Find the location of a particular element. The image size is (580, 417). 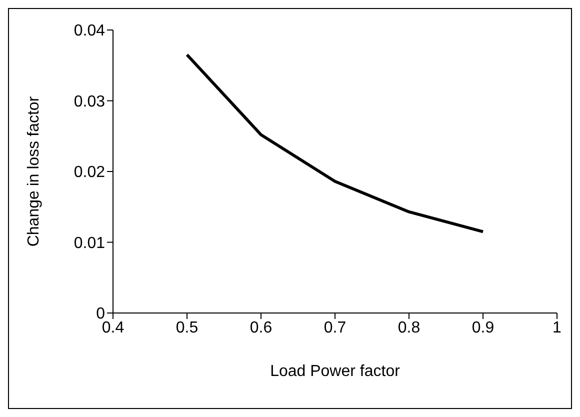

y-axis-title: Change in loss factor is located at coordinates (34, 171).